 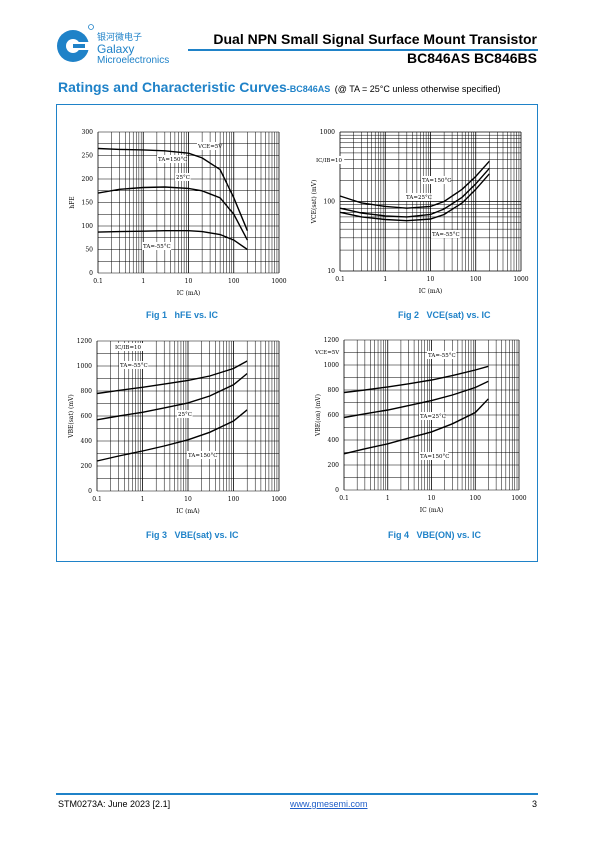 What do you see at coordinates (116, 49) in the screenshot?
I see `logo-name: Galaxy` at bounding box center [116, 49].